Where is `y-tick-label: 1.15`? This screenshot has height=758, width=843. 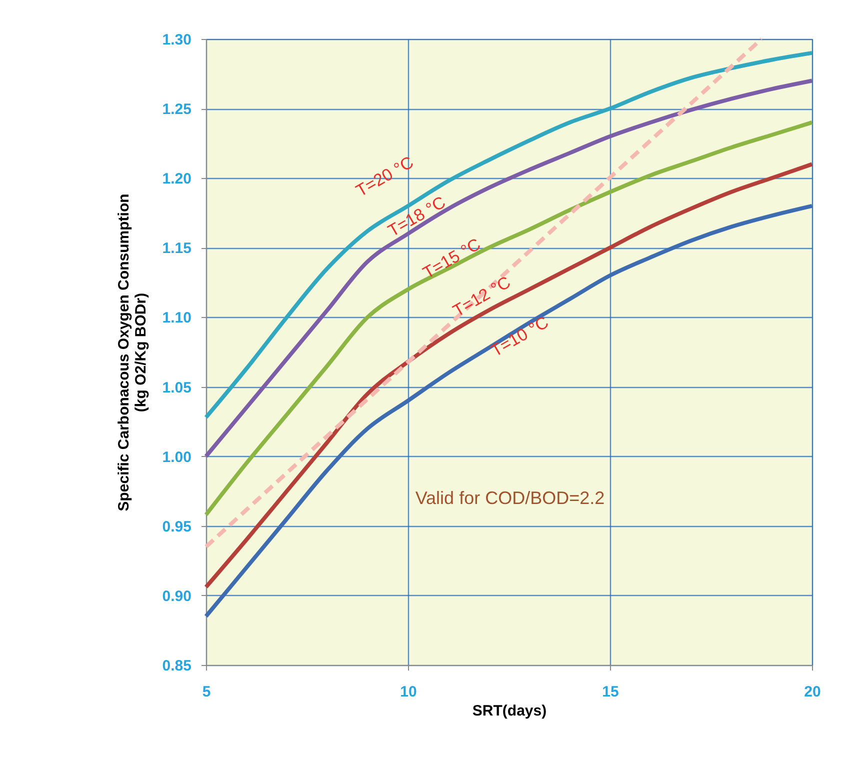 y-tick-label: 1.15 is located at coordinates (177, 249).